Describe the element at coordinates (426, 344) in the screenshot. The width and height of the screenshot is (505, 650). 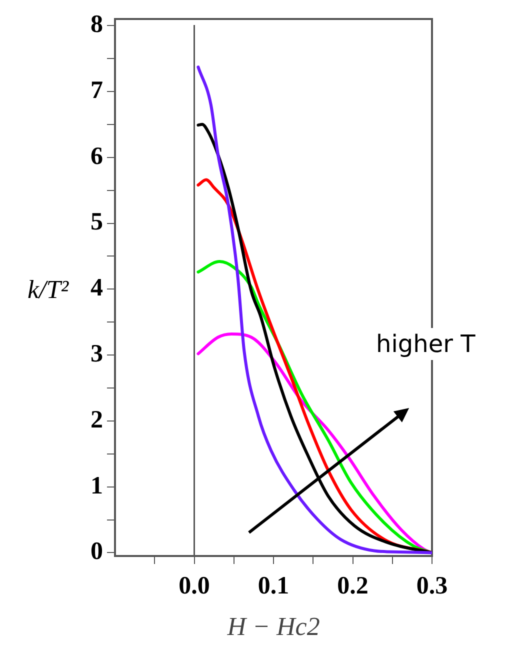
I see `annotation: higher T` at that location.